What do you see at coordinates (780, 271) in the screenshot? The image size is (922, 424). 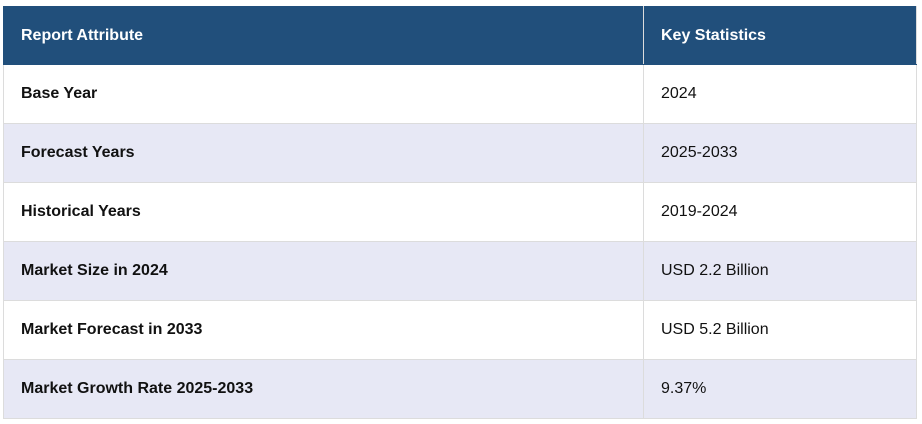 I see `statistic-cell: USD 2.2 Billion` at bounding box center [780, 271].